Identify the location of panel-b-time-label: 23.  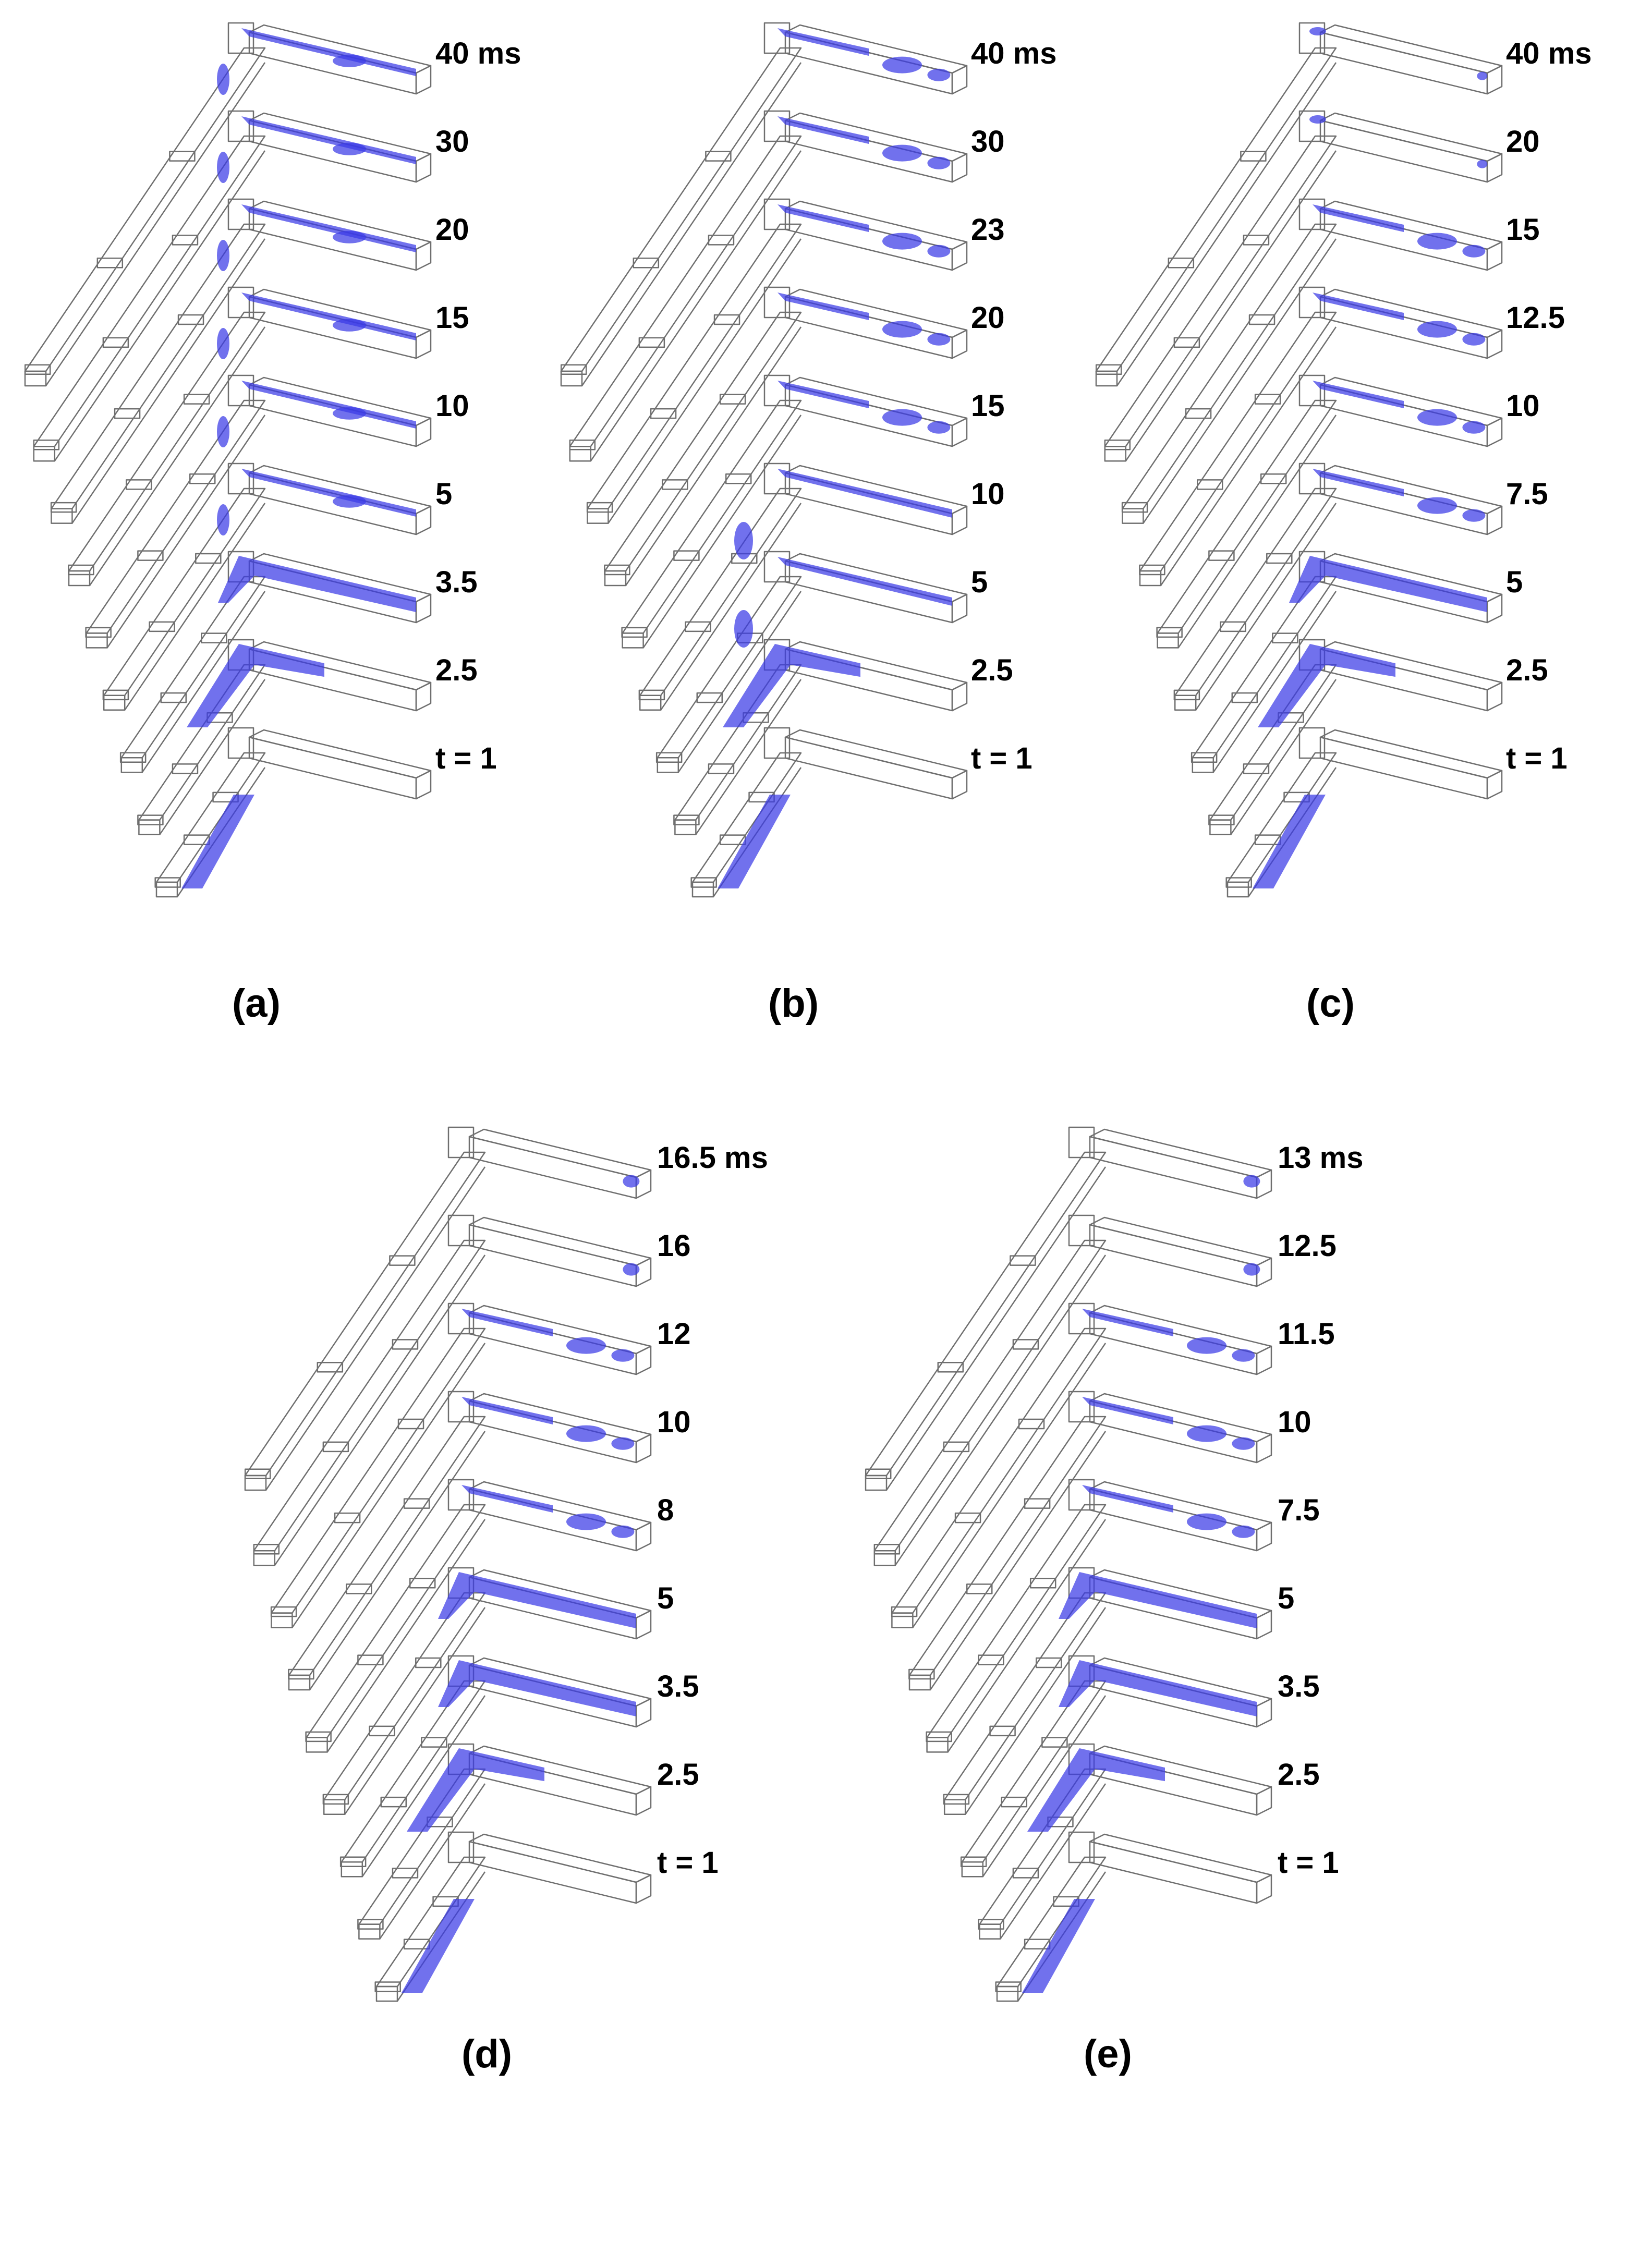
(988, 230).